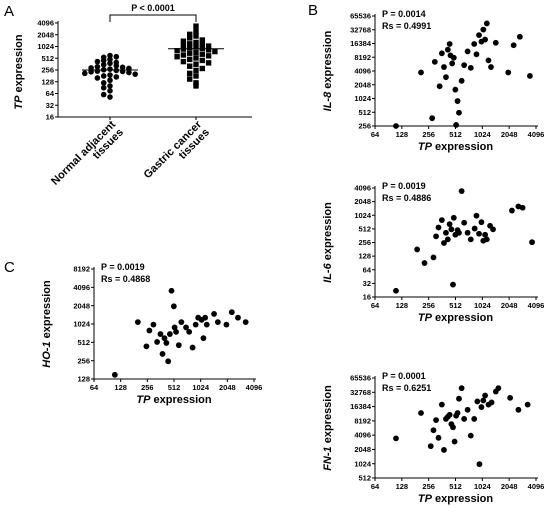  What do you see at coordinates (83, 379) in the screenshot?
I see `c-y-tick-label: 128` at bounding box center [83, 379].